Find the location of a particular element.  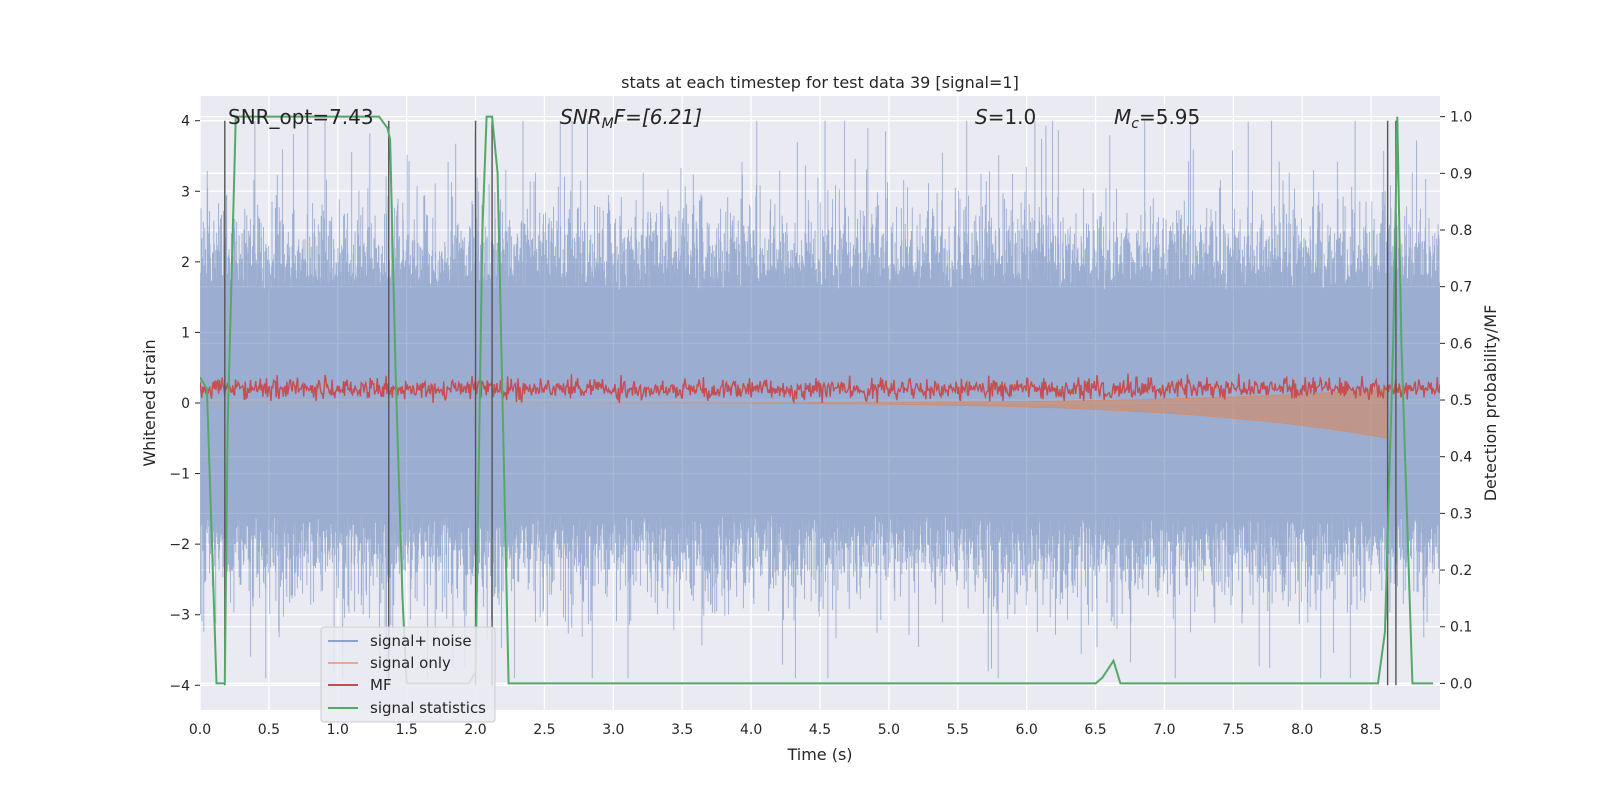

x-axis-label: Time (s) is located at coordinates (819, 754).